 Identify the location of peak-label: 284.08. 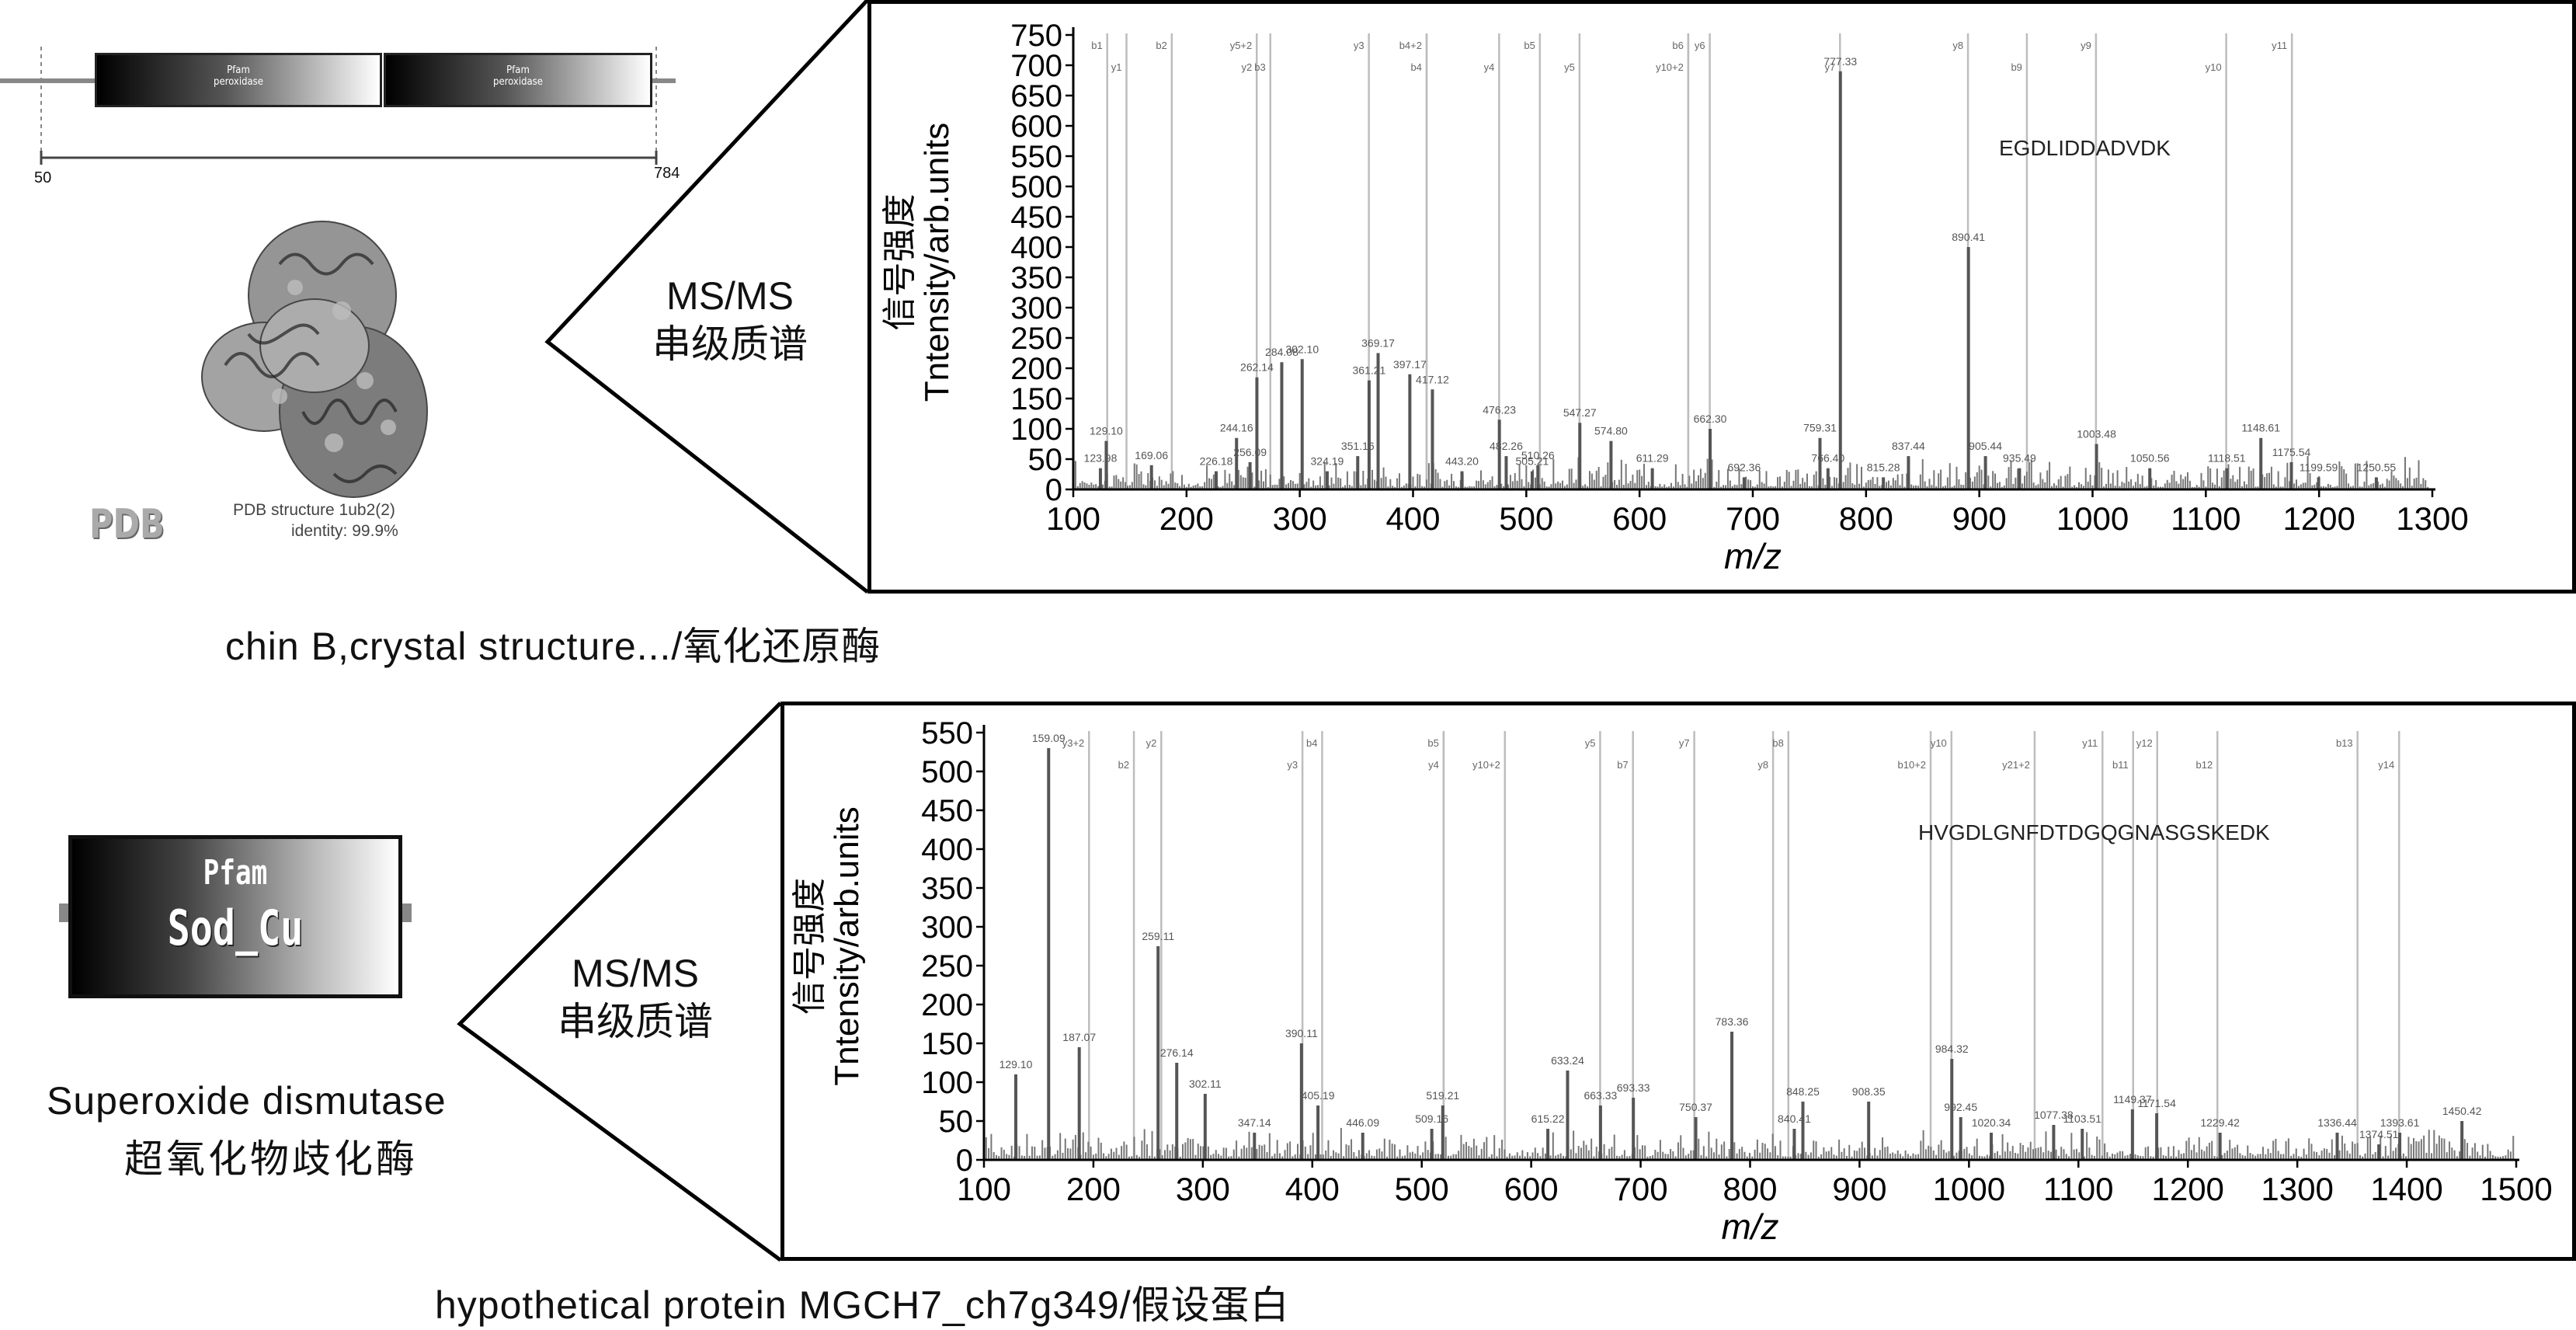
(1281, 352).